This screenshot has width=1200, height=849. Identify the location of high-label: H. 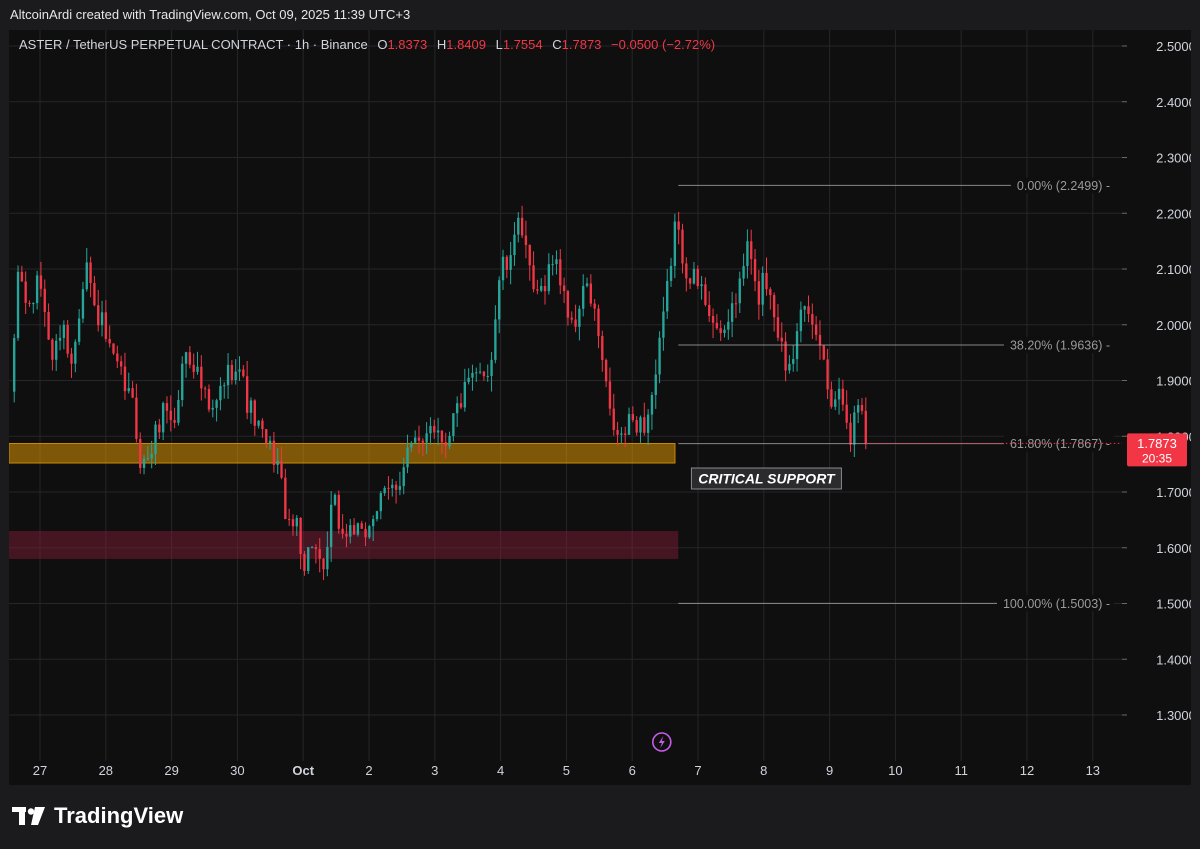
(441, 44).